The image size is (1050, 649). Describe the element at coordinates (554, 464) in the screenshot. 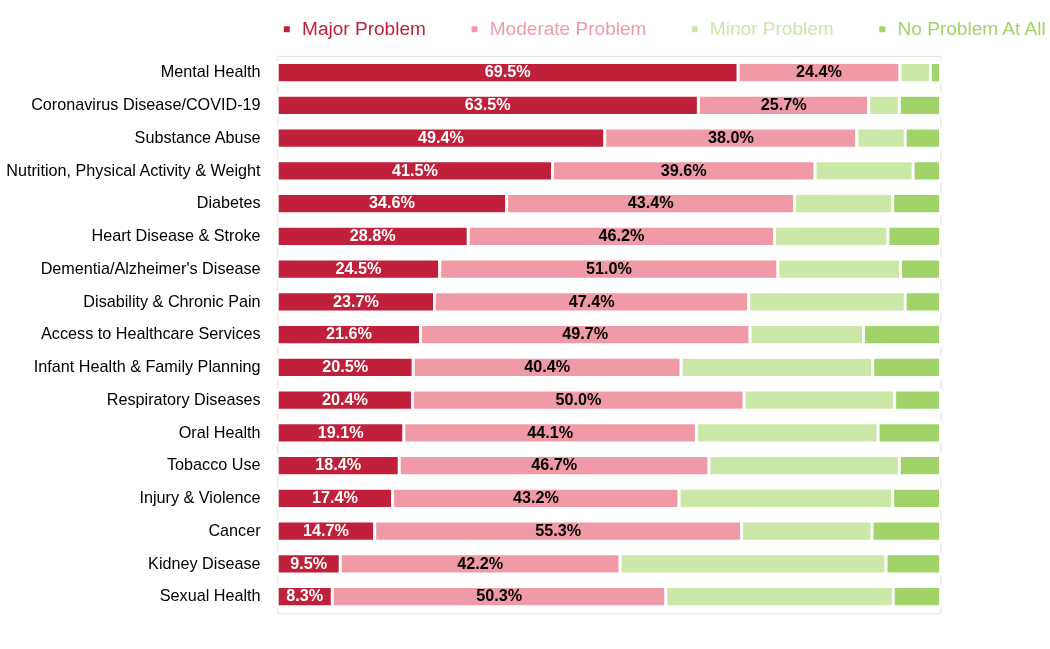

I see `data-label: 46.7%` at that location.